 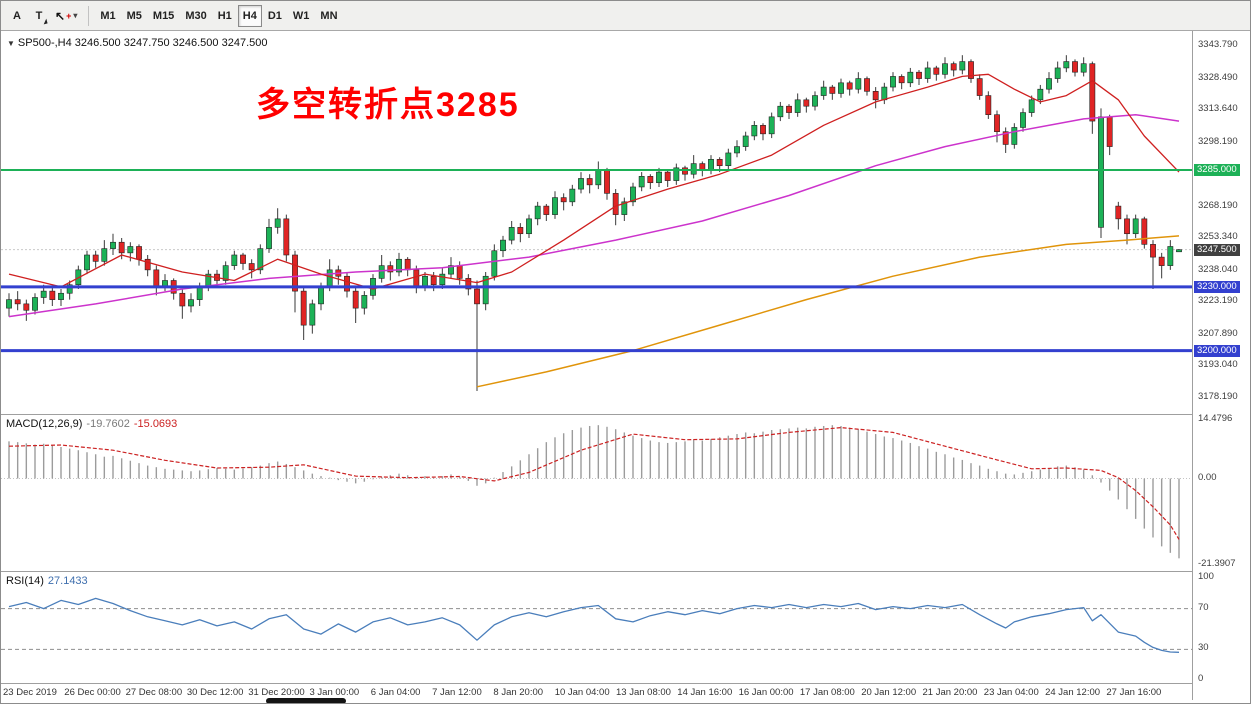 I want to click on crosshair-dropdown-button: ↖ + ▾, so click(x=66, y=16).